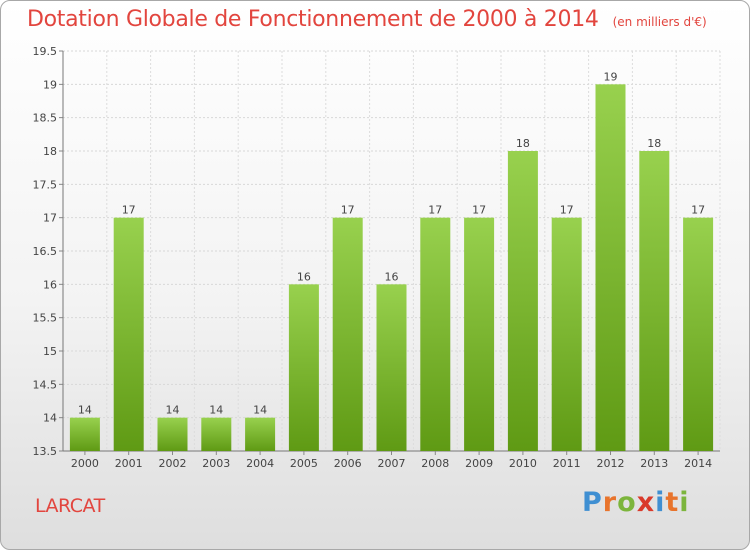 The image size is (750, 550). Describe the element at coordinates (567, 210) in the screenshot. I see `value-label-2011: 17` at that location.